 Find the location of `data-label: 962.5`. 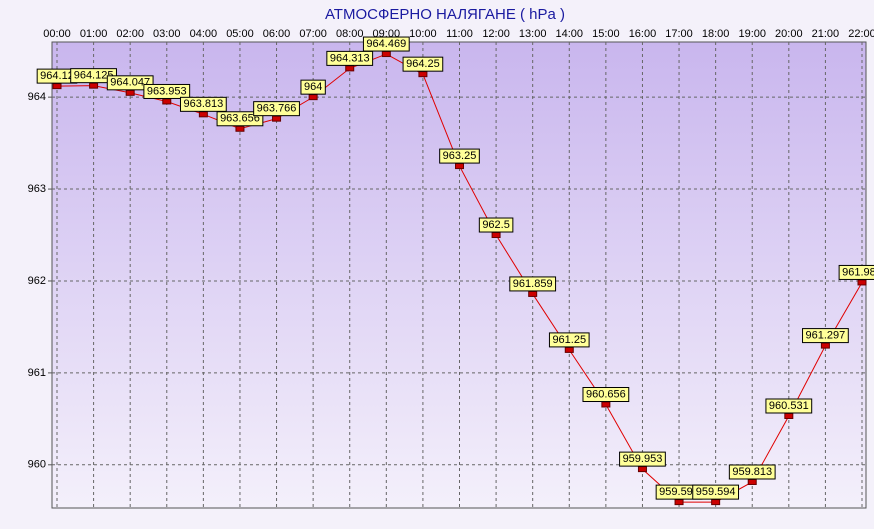

data-label: 962.5 is located at coordinates (496, 225).